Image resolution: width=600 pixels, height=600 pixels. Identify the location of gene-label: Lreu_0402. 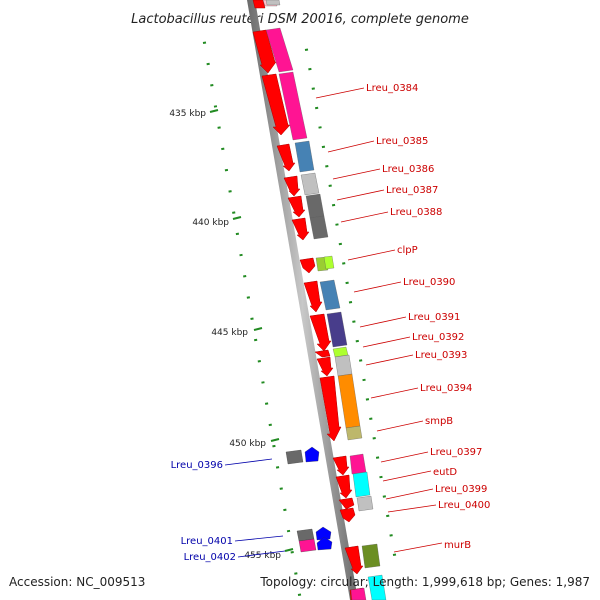
(210, 557).